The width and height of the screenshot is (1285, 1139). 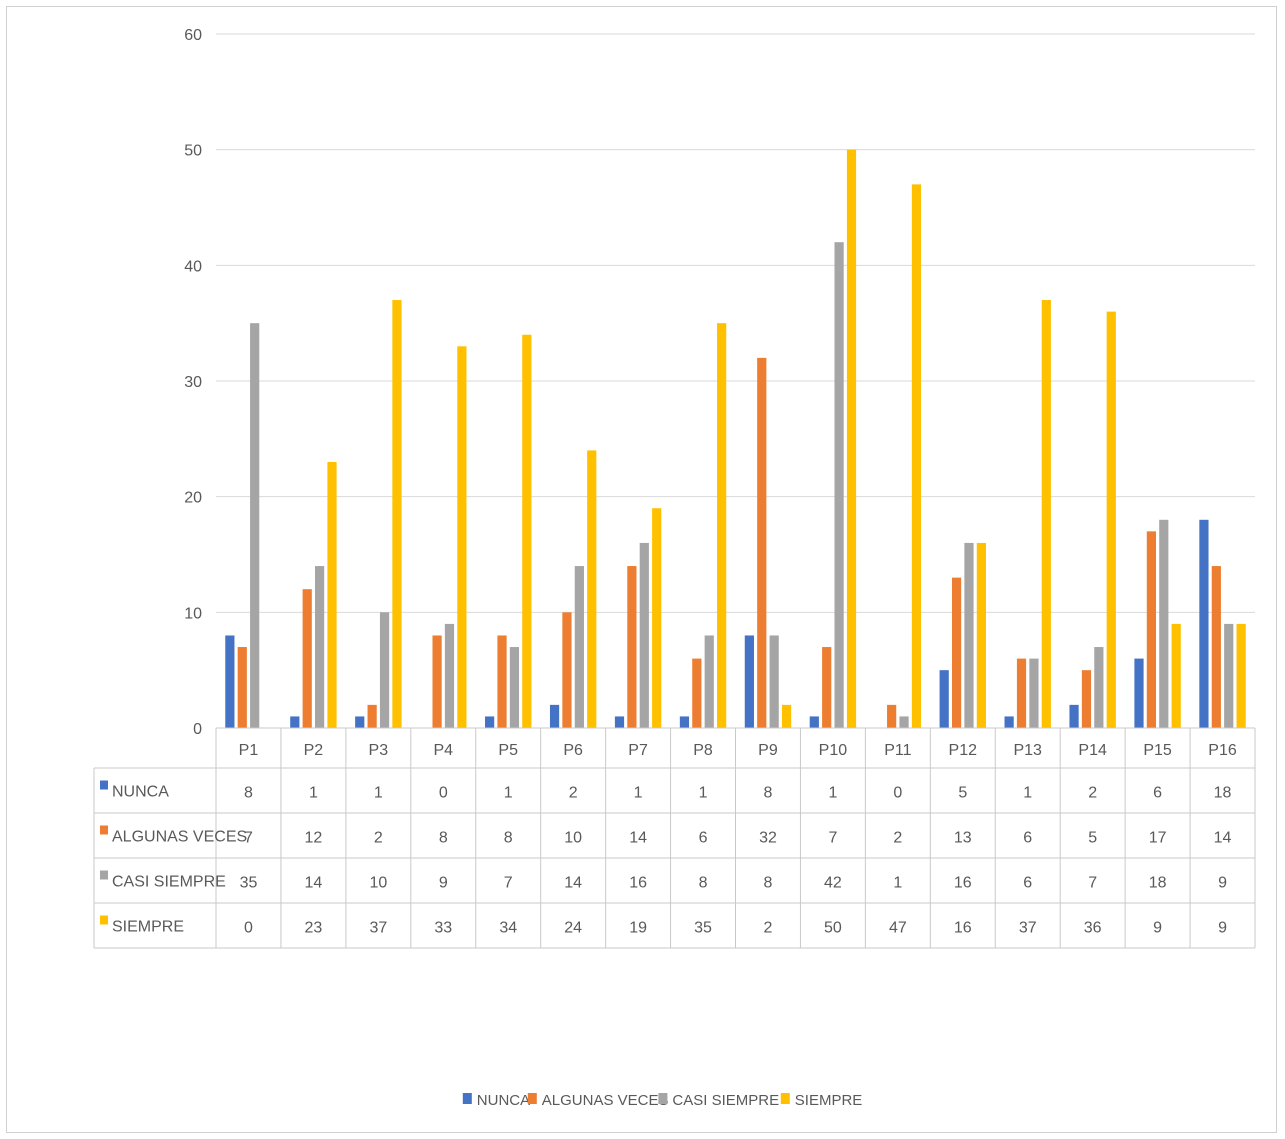 What do you see at coordinates (703, 750) in the screenshot?
I see `x-category-label: P8` at bounding box center [703, 750].